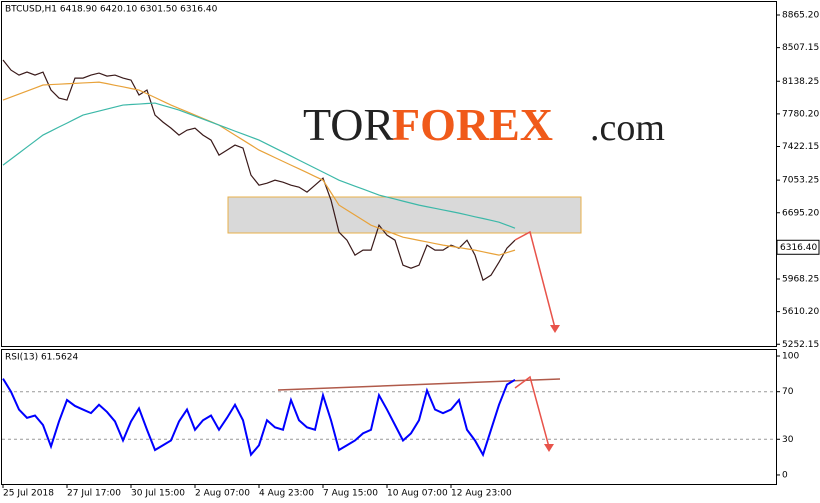  Describe the element at coordinates (259, 418) in the screenshot. I see `series-line` at that location.